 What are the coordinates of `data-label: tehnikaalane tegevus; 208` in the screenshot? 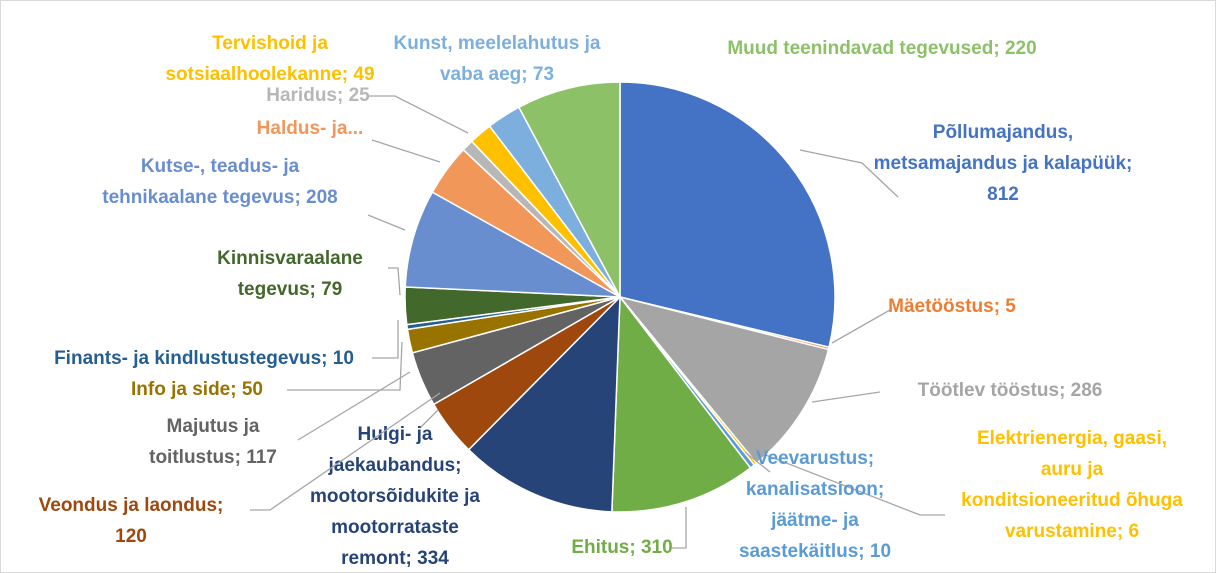 It's located at (220, 197).